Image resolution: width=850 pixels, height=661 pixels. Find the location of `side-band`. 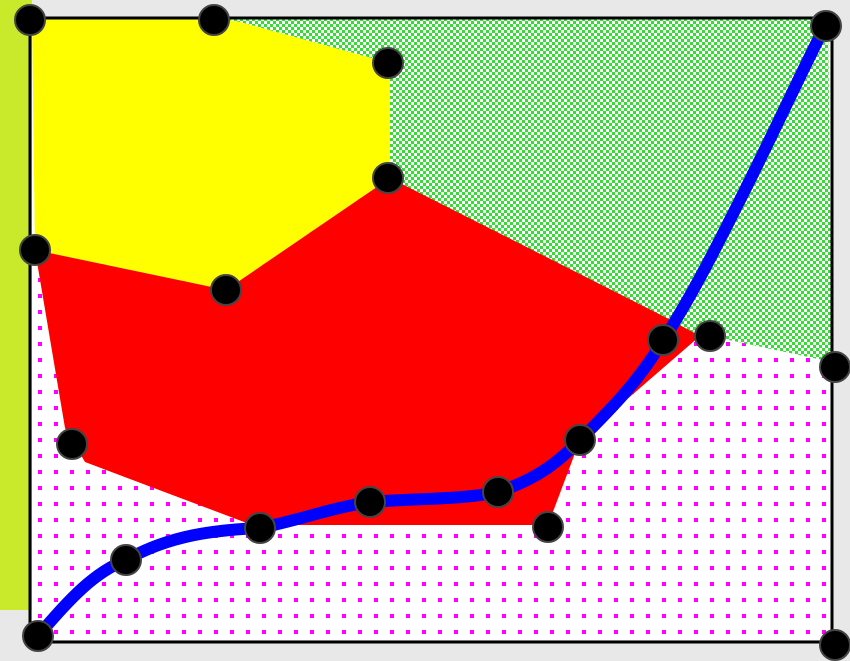

side-band is located at coordinates (16, 305).